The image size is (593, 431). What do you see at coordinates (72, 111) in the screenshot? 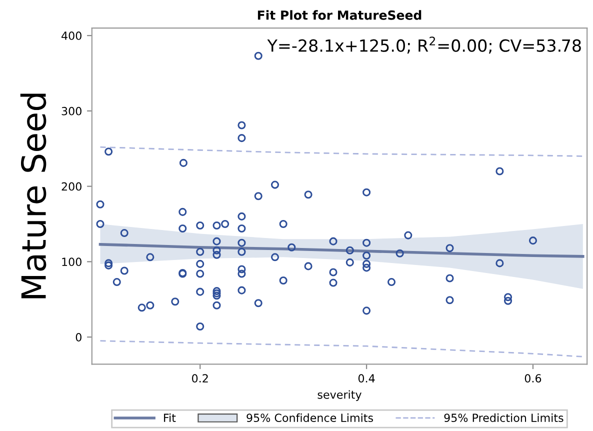
I see `y-tick-label: 300` at bounding box center [72, 111].